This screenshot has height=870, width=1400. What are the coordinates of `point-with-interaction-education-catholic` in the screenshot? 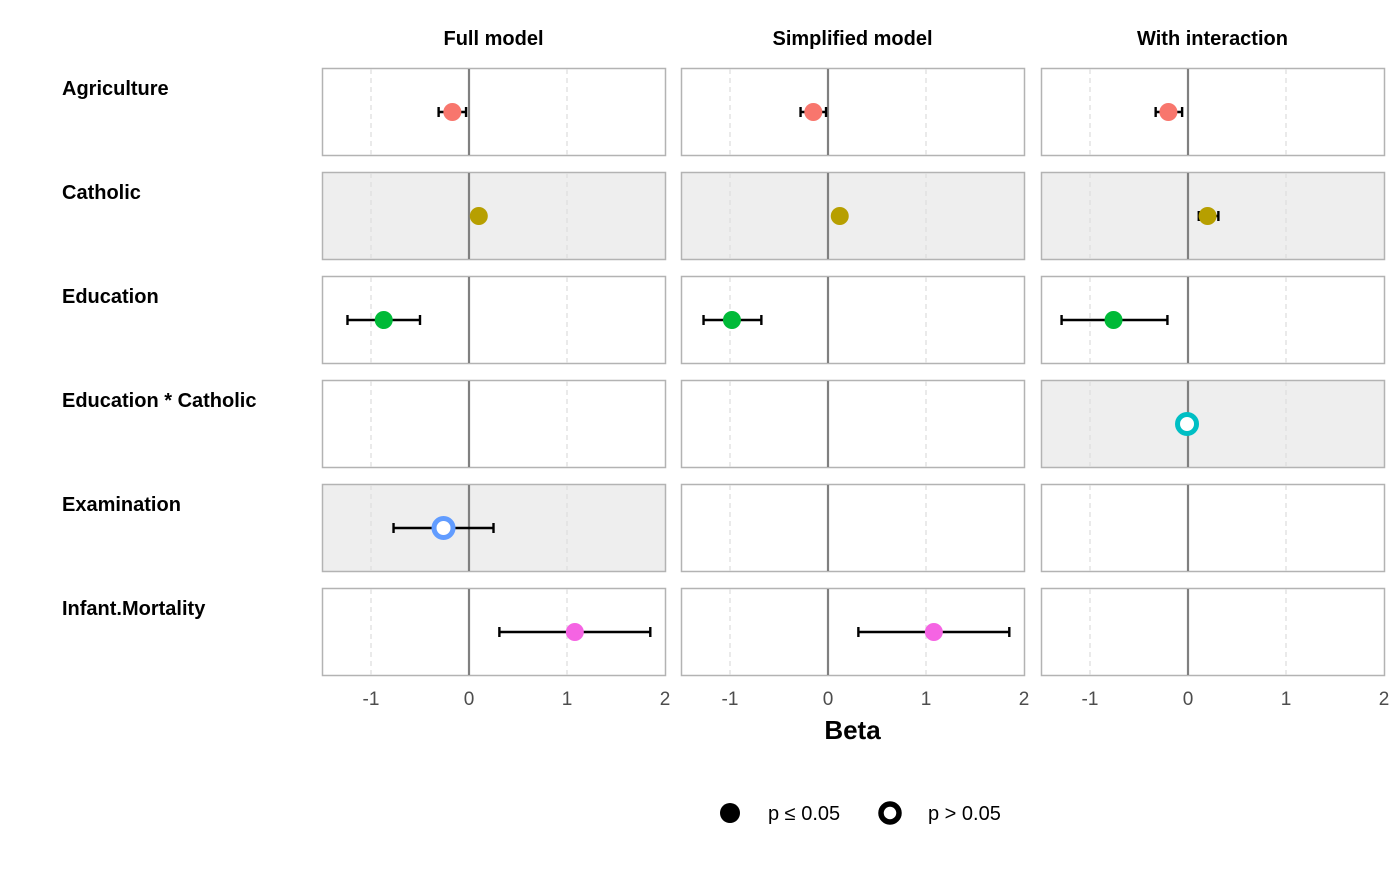 It's located at (1187, 424).